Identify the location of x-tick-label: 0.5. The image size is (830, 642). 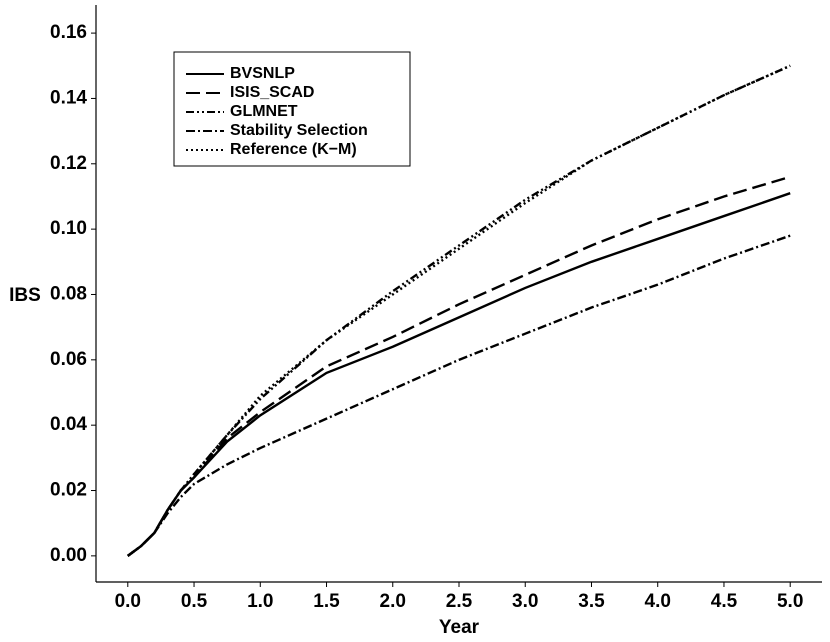
(194, 601).